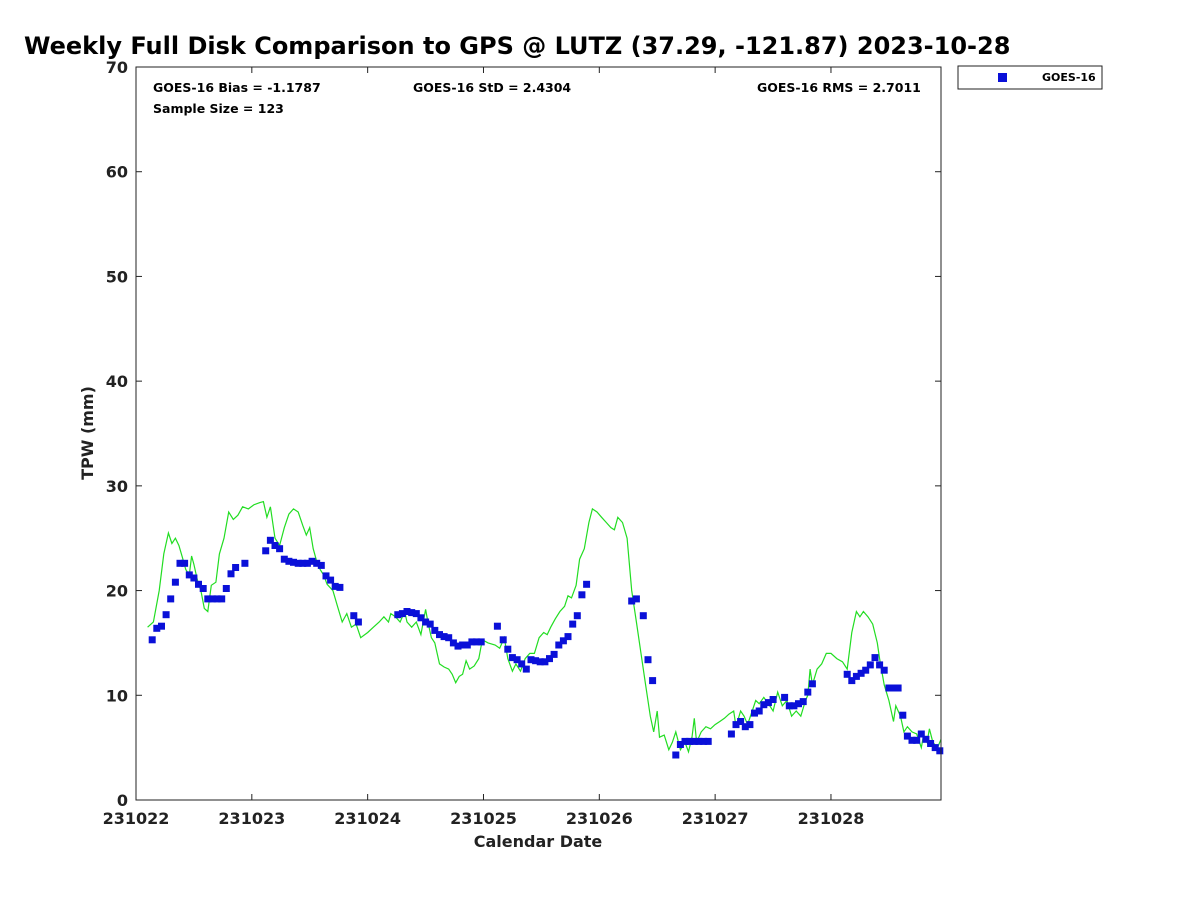 This screenshot has width=1200, height=900. Describe the element at coordinates (1030, 77) in the screenshot. I see `legend-box` at that location.